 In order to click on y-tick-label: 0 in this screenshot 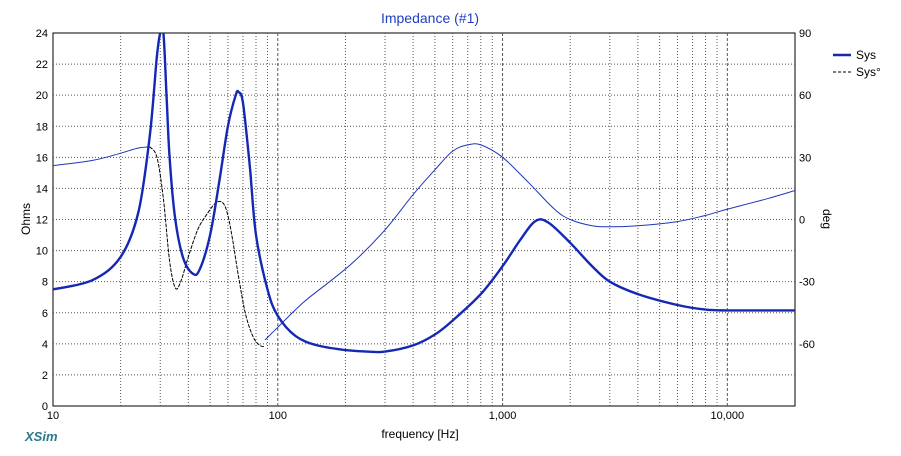, I will do `click(45, 407)`.